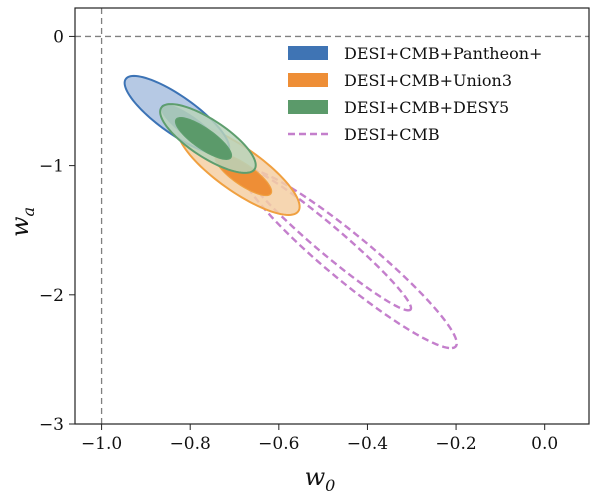 This screenshot has height=498, width=600. I want to click on x-tick-label: −1.0, so click(101, 444).